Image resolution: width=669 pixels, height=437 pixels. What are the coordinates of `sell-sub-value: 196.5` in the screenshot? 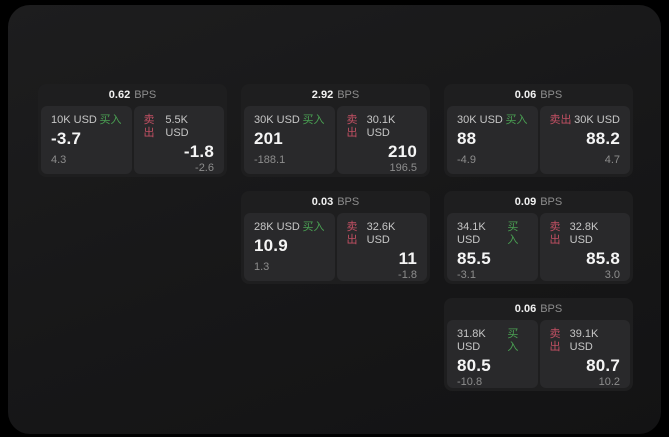 It's located at (403, 168).